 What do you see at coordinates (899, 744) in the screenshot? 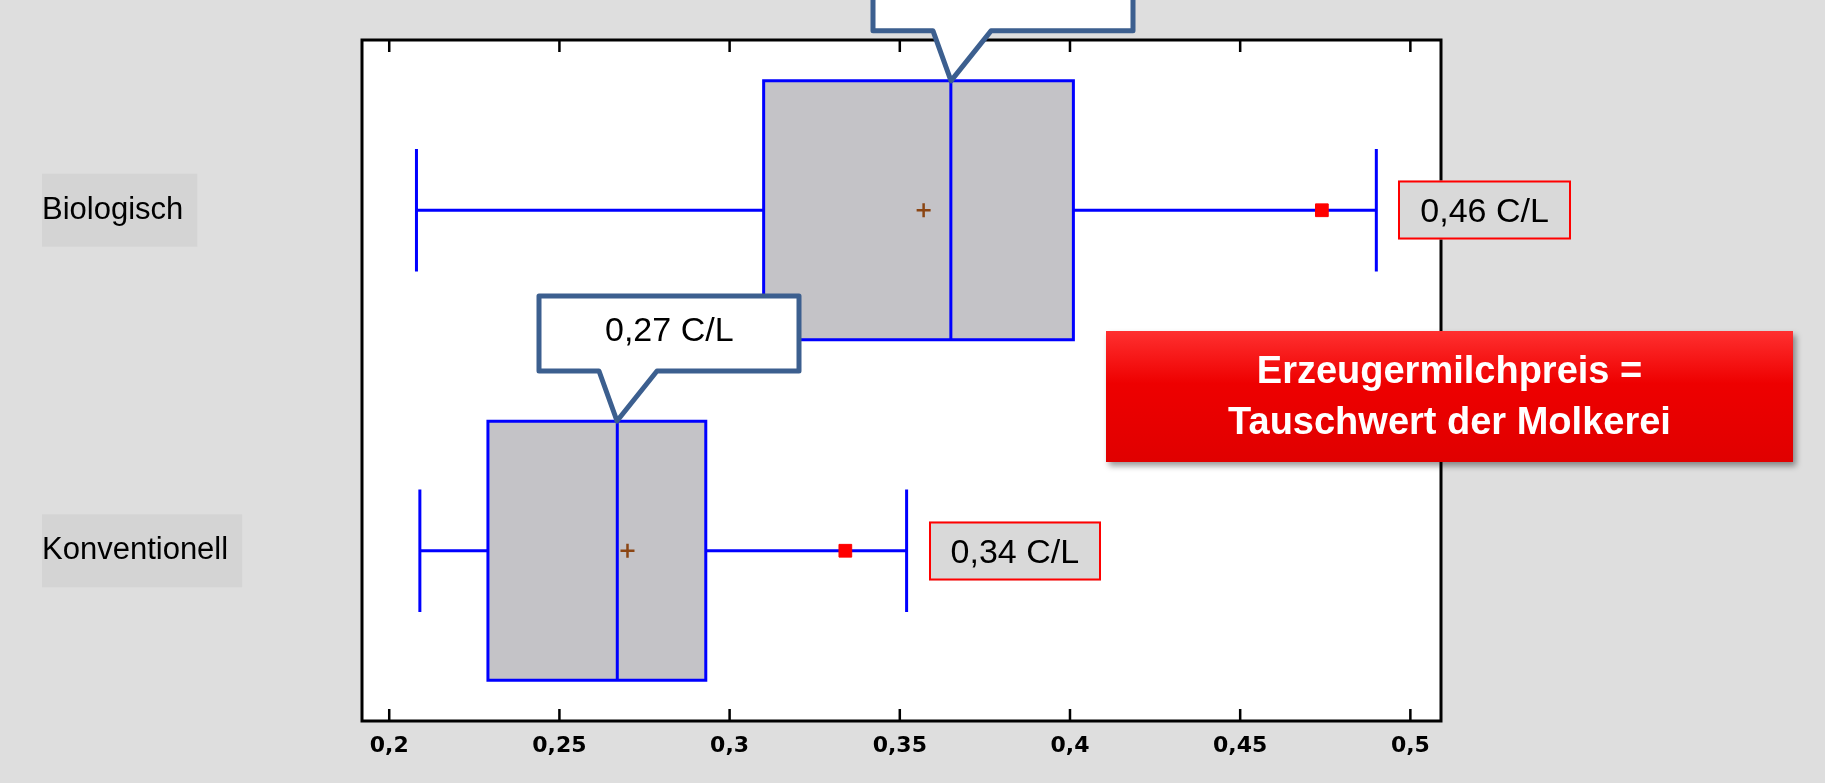
I see `x-tick-label: 0,35` at bounding box center [899, 744].